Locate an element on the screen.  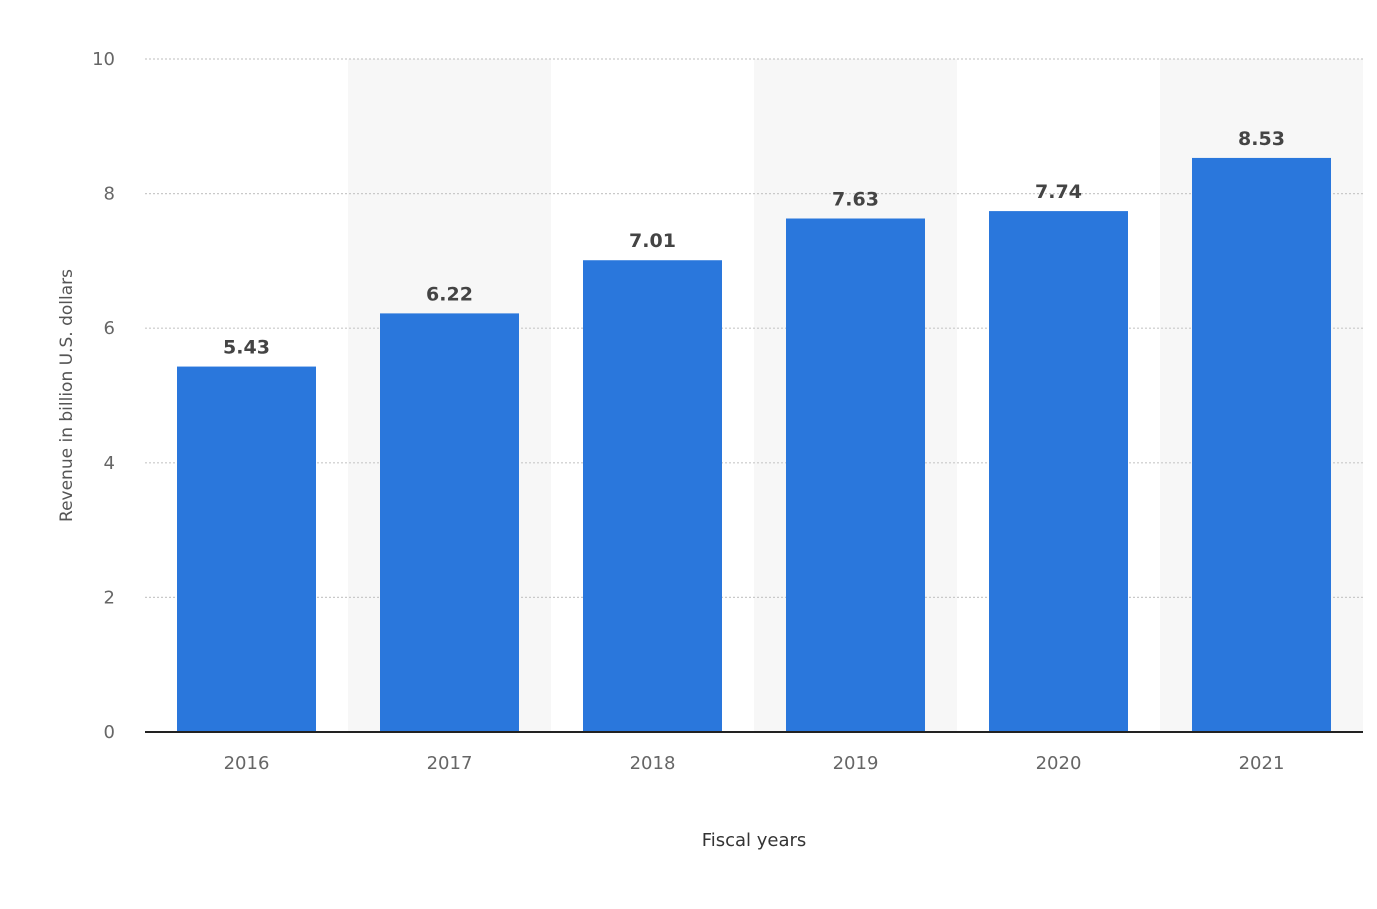
bar-2018 is located at coordinates (652, 496).